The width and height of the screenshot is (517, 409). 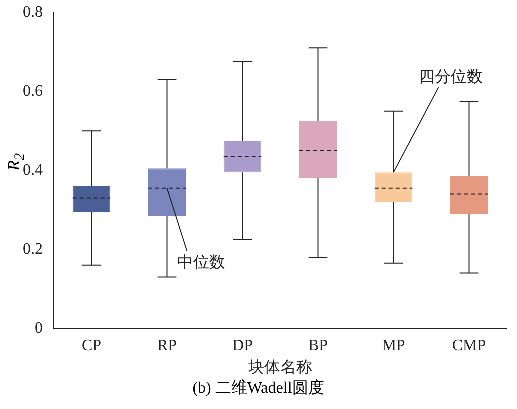 What do you see at coordinates (469, 345) in the screenshot?
I see `x-tick-label: CMP` at bounding box center [469, 345].